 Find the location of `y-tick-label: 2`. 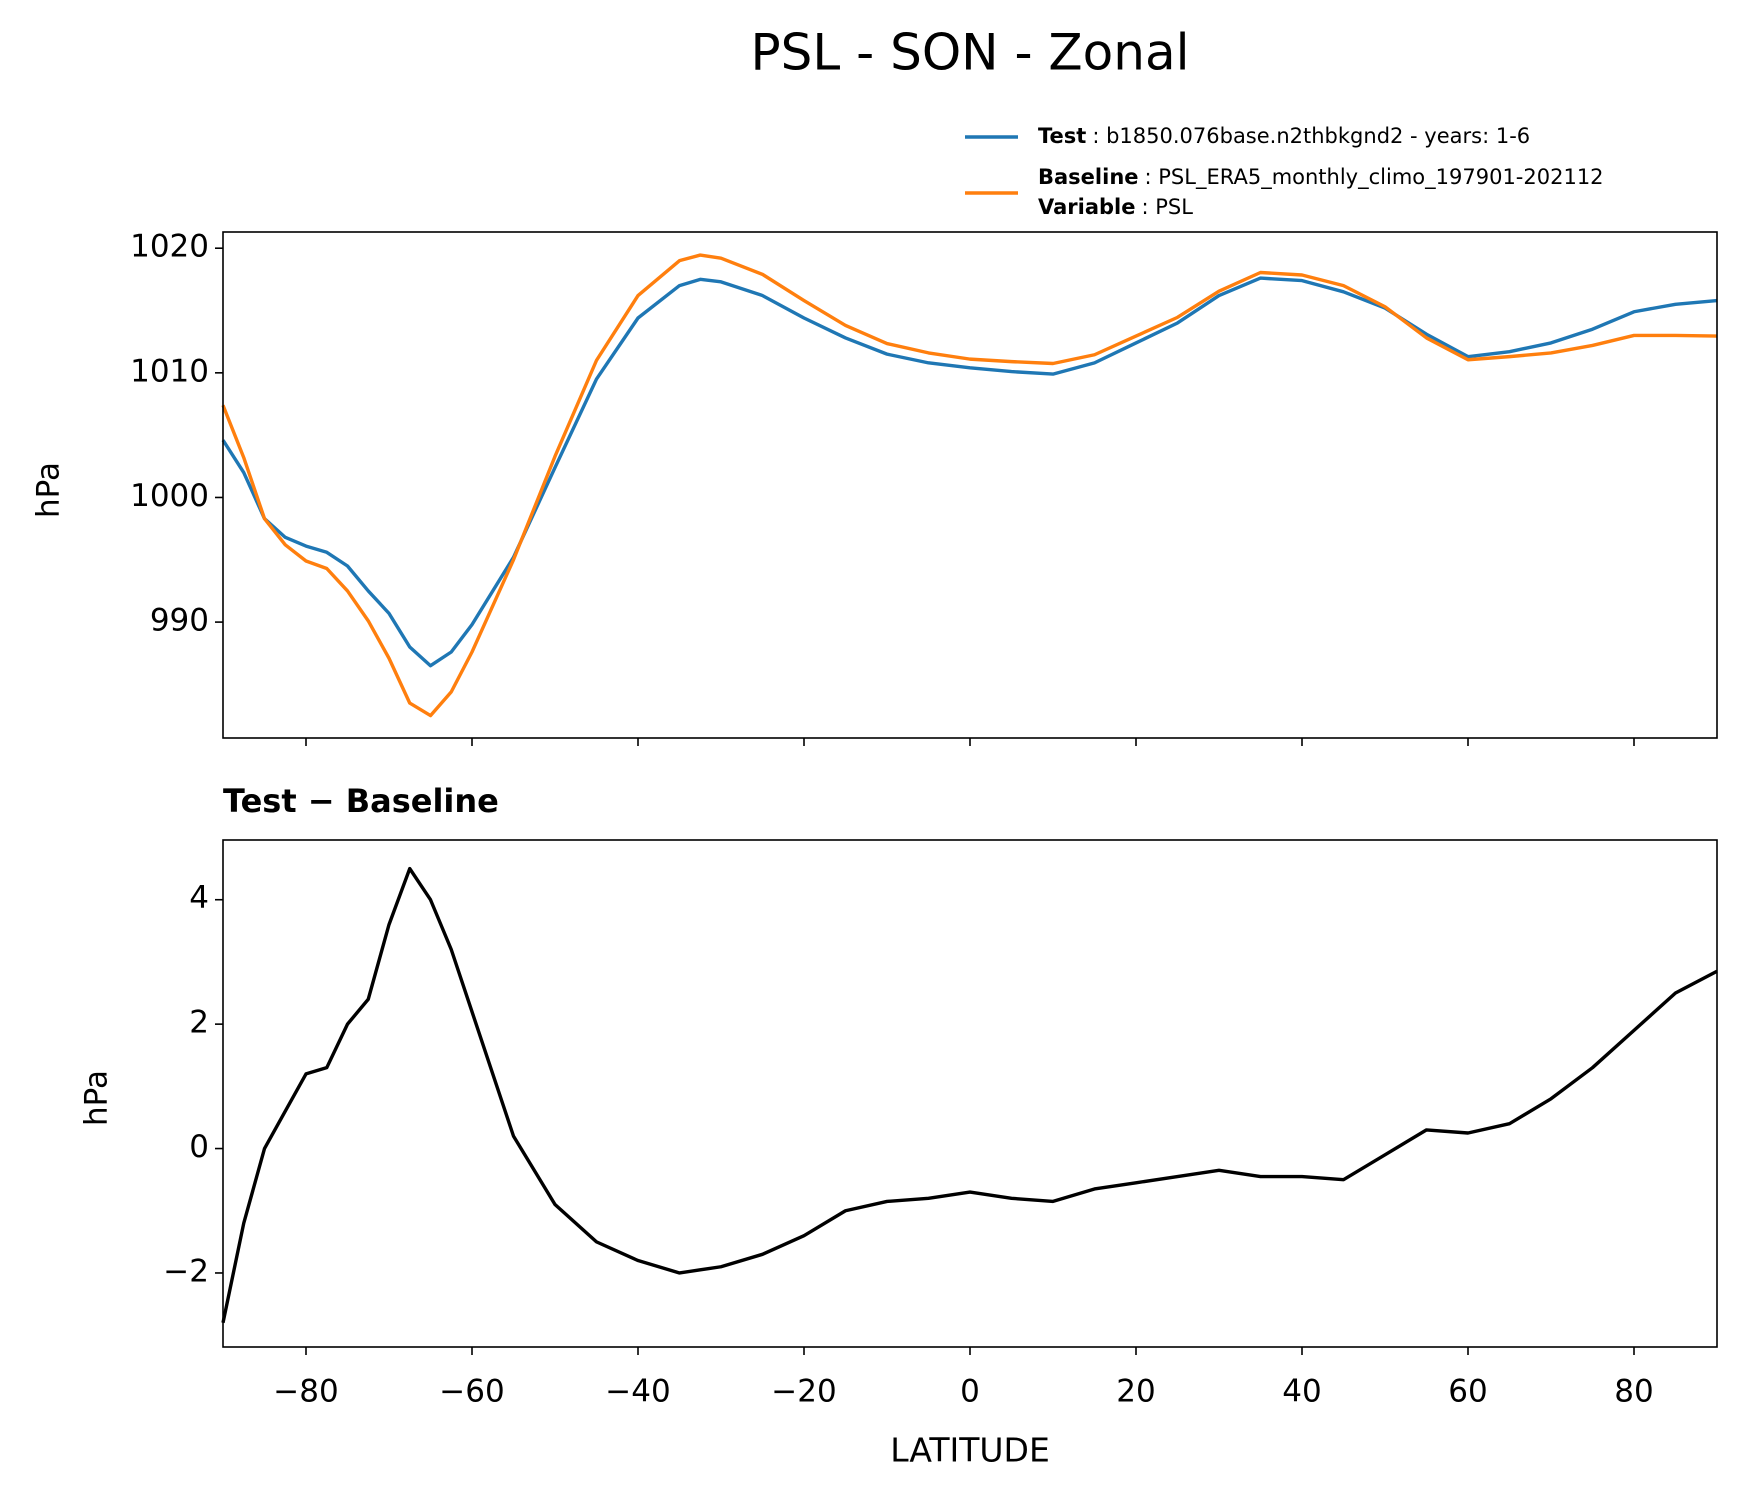

y-tick-label: 2 is located at coordinates (199, 1023).